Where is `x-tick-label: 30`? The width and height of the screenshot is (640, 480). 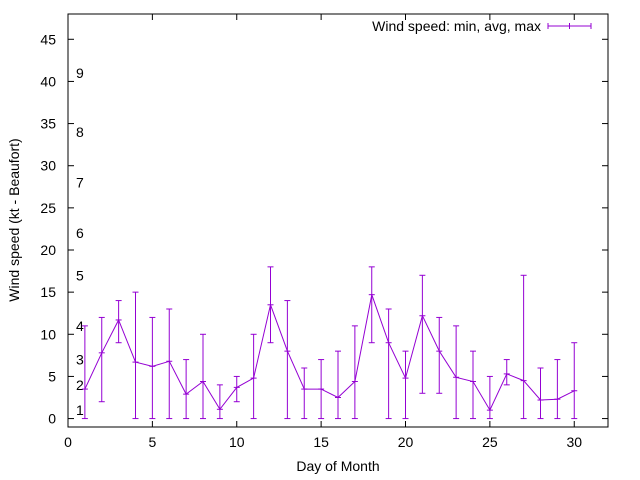
x-tick-label: 30 is located at coordinates (574, 442).